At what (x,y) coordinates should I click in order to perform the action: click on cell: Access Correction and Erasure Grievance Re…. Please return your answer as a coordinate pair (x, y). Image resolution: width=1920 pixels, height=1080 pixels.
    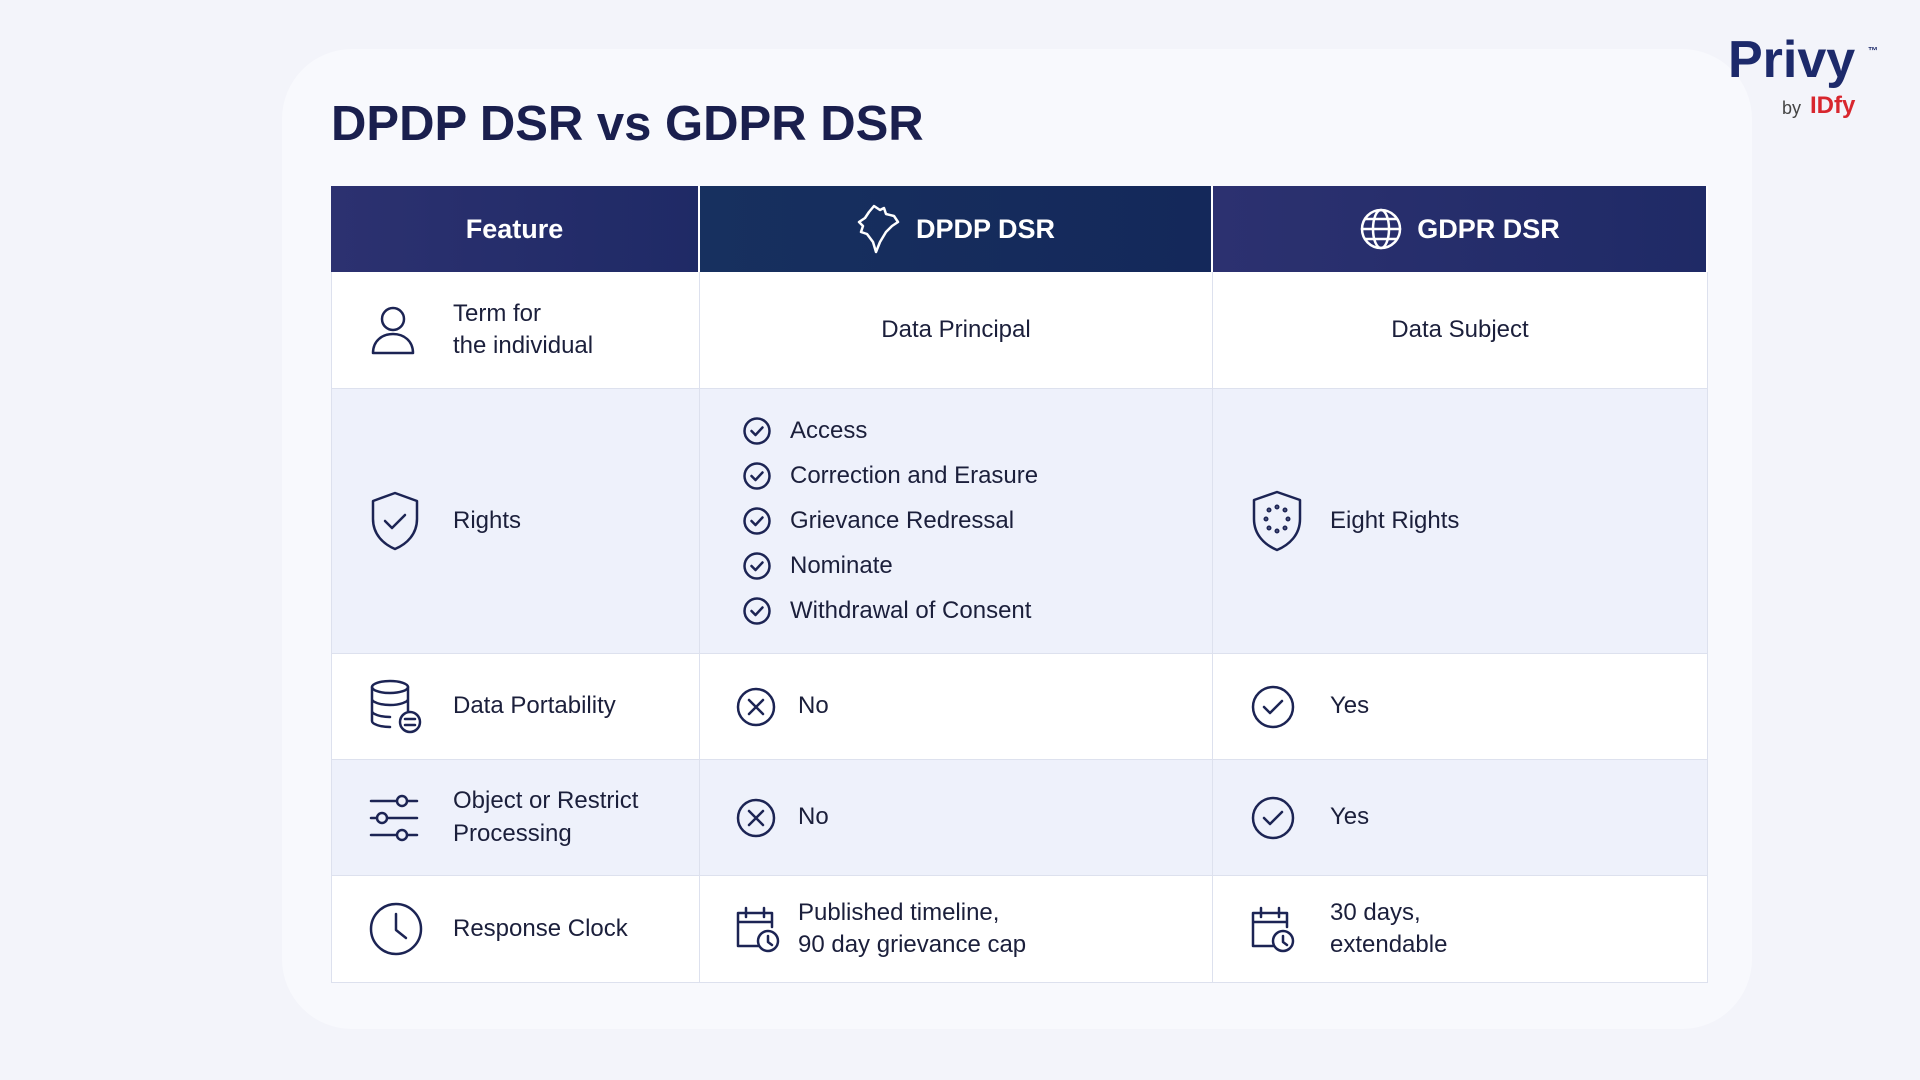
    Looking at the image, I should click on (956, 521).